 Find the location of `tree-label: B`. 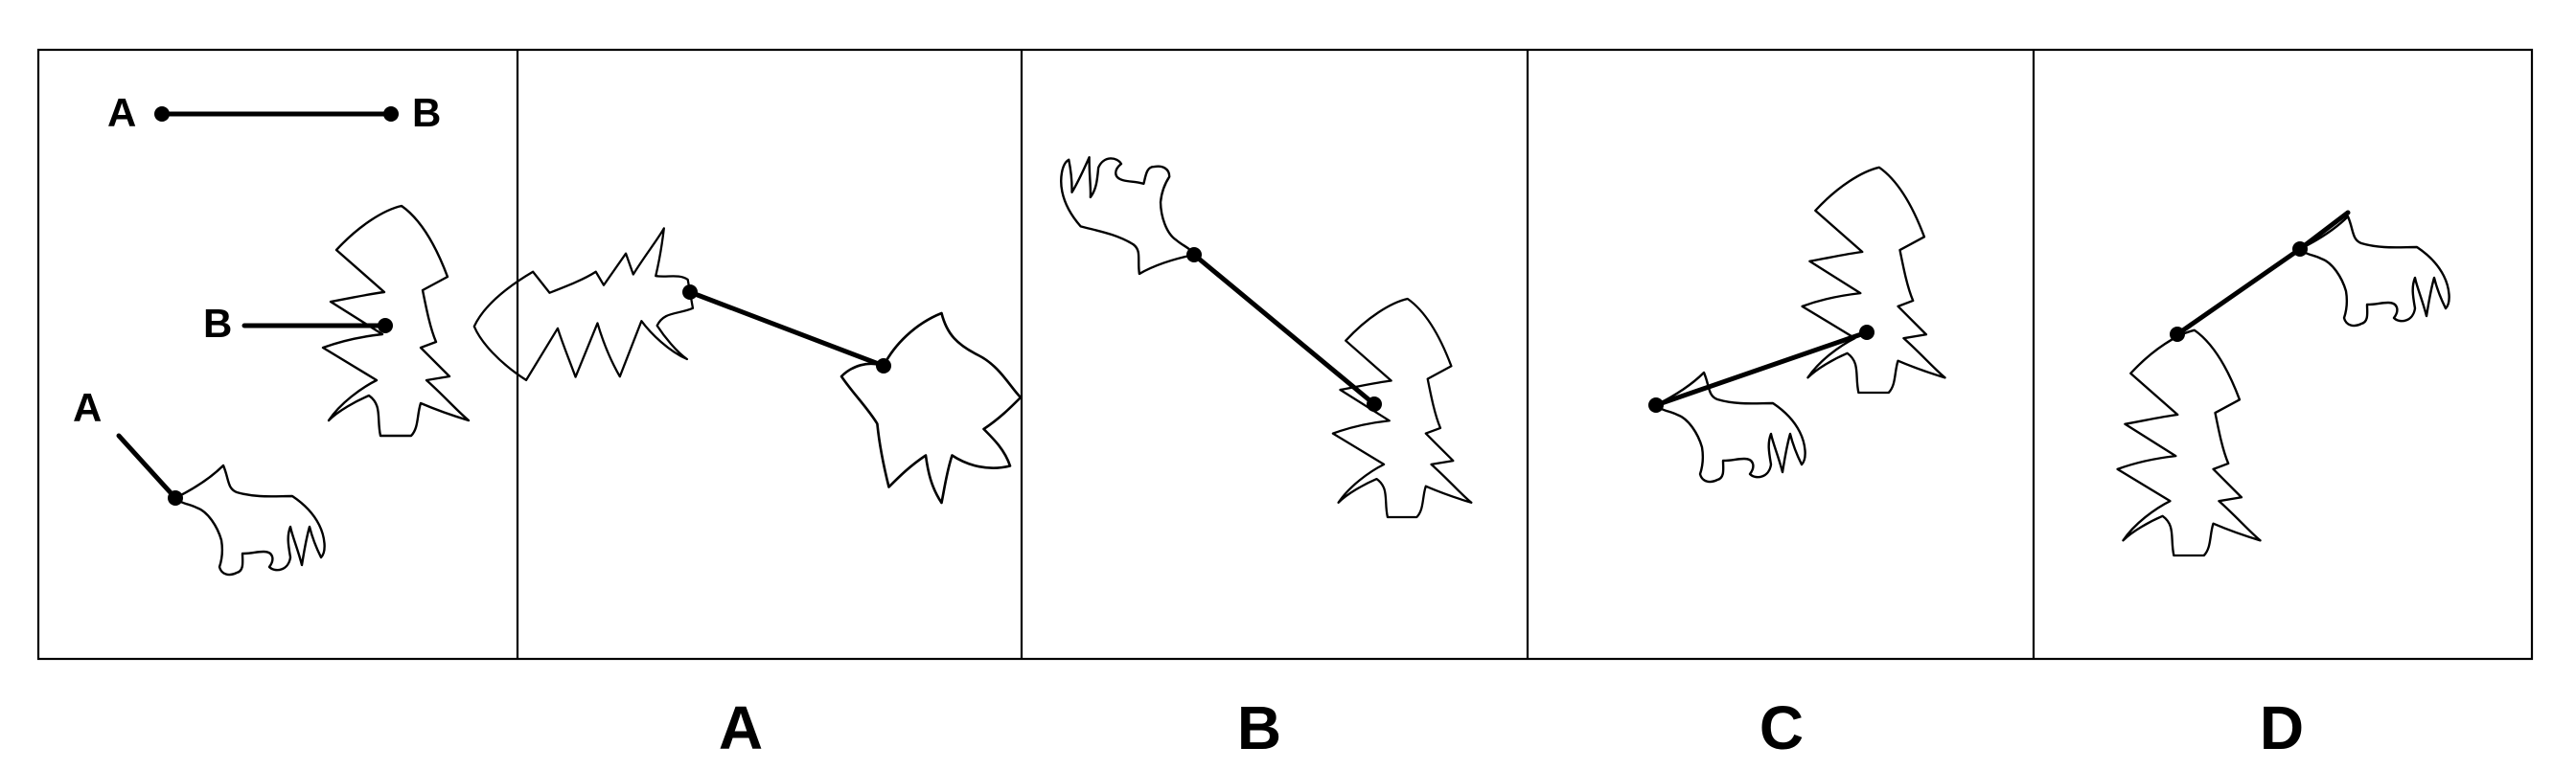

tree-label: B is located at coordinates (217, 323).